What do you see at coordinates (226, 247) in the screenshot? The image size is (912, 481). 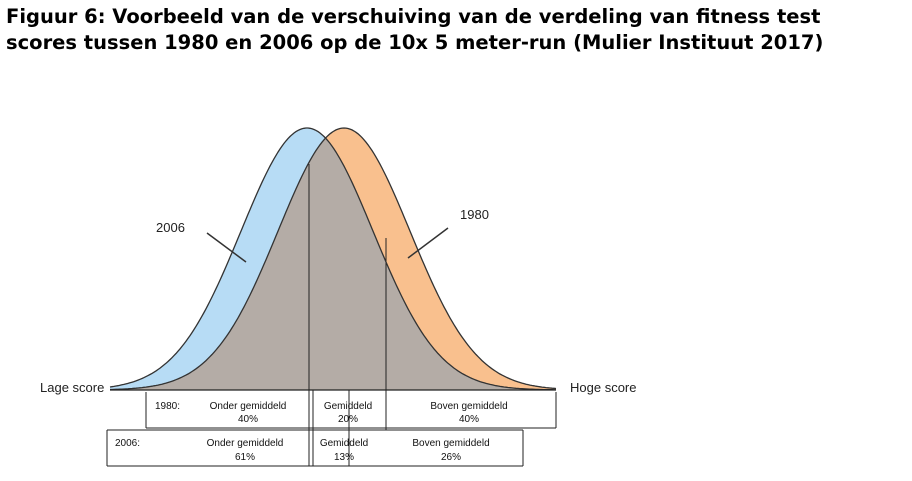 I see `pointer-2006` at bounding box center [226, 247].